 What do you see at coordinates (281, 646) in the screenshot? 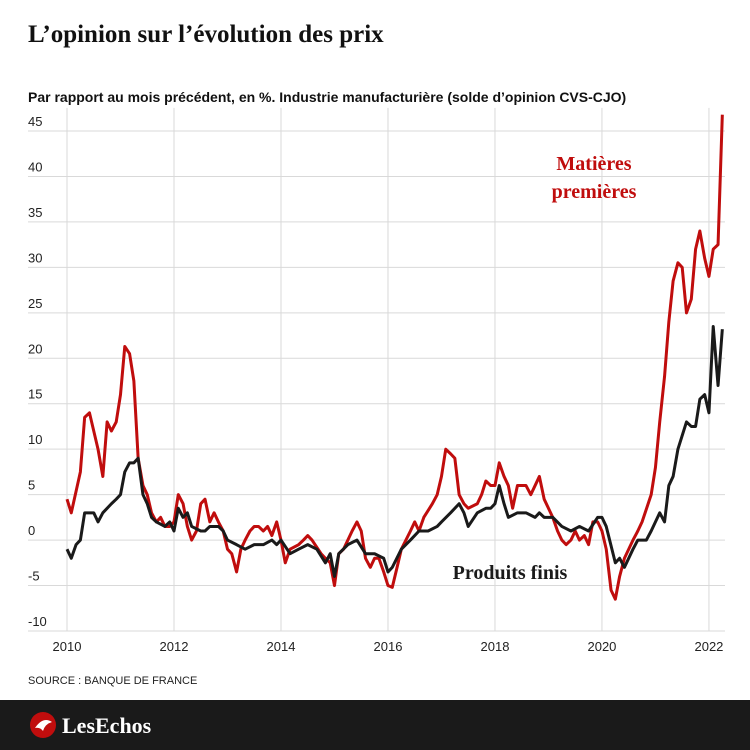
I see `x-tick-label: 2014` at bounding box center [281, 646].